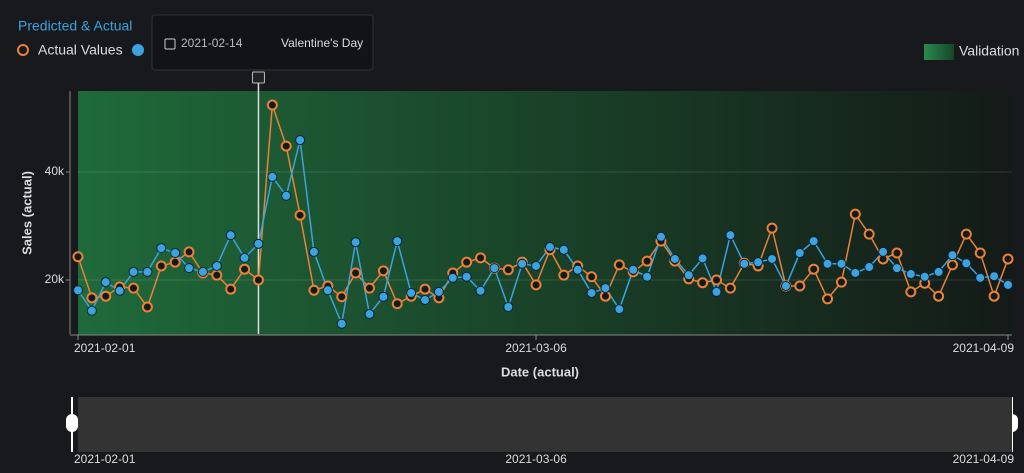 Image resolution: width=1024 pixels, height=473 pixels. I want to click on navigator, so click(545, 424).